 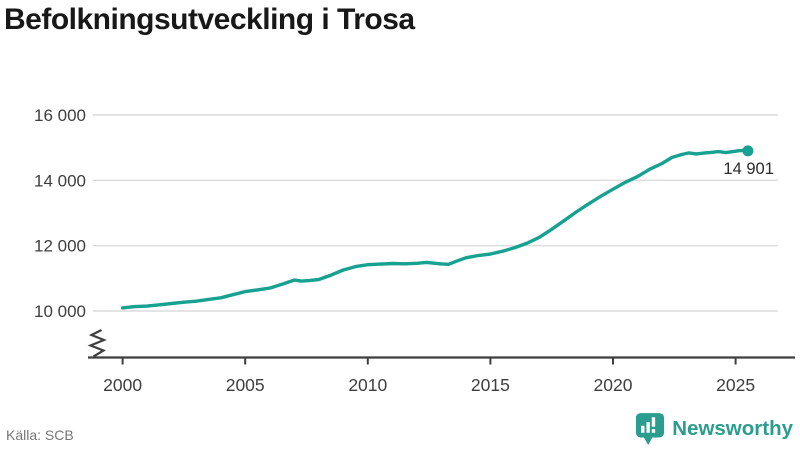 I want to click on latest-value-label: 14 901, so click(x=748, y=169).